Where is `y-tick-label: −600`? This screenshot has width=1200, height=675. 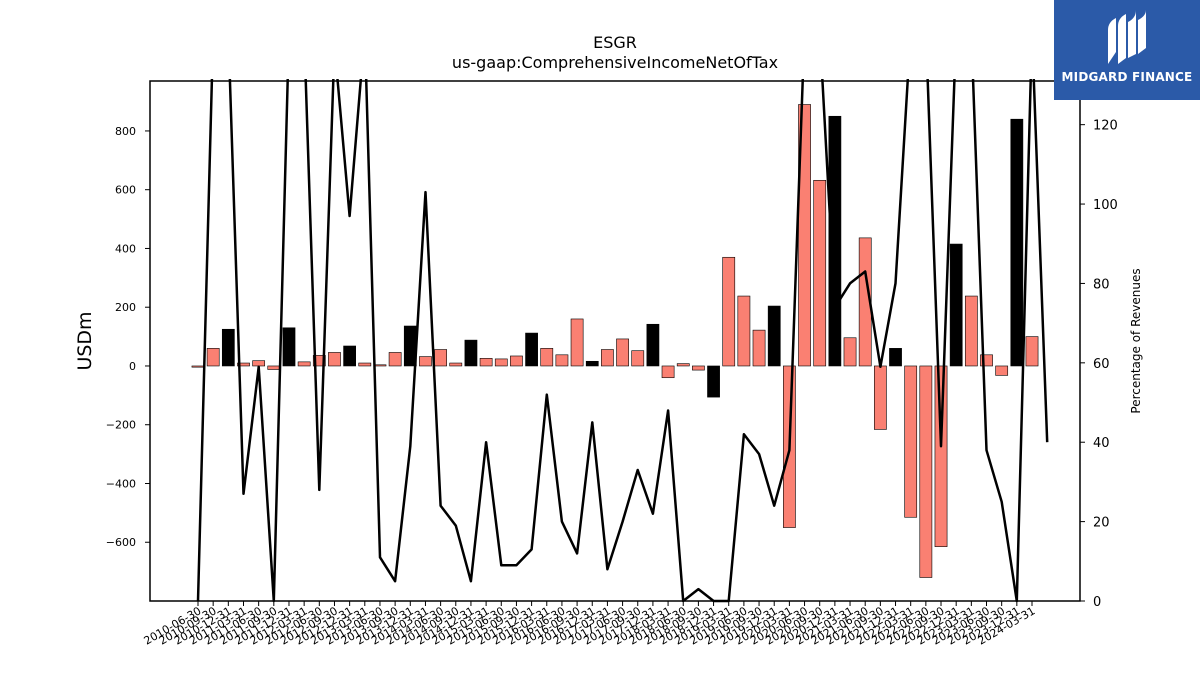
y-tick-label: −600 is located at coordinates (121, 542).